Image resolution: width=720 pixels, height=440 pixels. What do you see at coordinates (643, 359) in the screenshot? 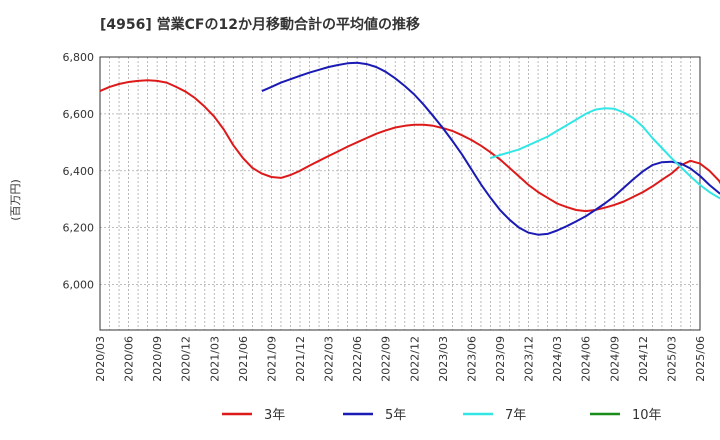
I see `x-tick-label: 2024/12` at bounding box center [643, 359].